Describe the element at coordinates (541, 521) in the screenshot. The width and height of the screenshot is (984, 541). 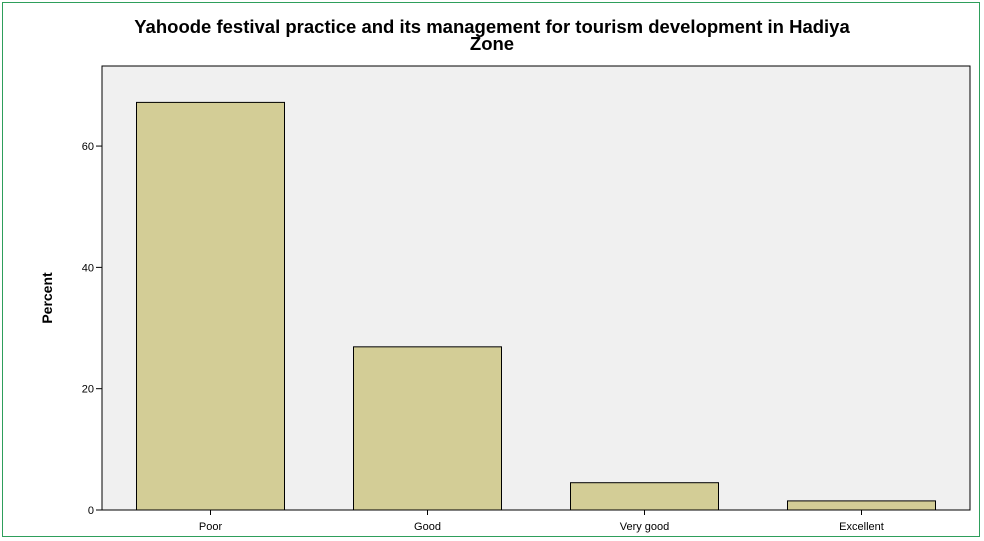
I see `x-axis: Poor Good Very good Excellent` at that location.